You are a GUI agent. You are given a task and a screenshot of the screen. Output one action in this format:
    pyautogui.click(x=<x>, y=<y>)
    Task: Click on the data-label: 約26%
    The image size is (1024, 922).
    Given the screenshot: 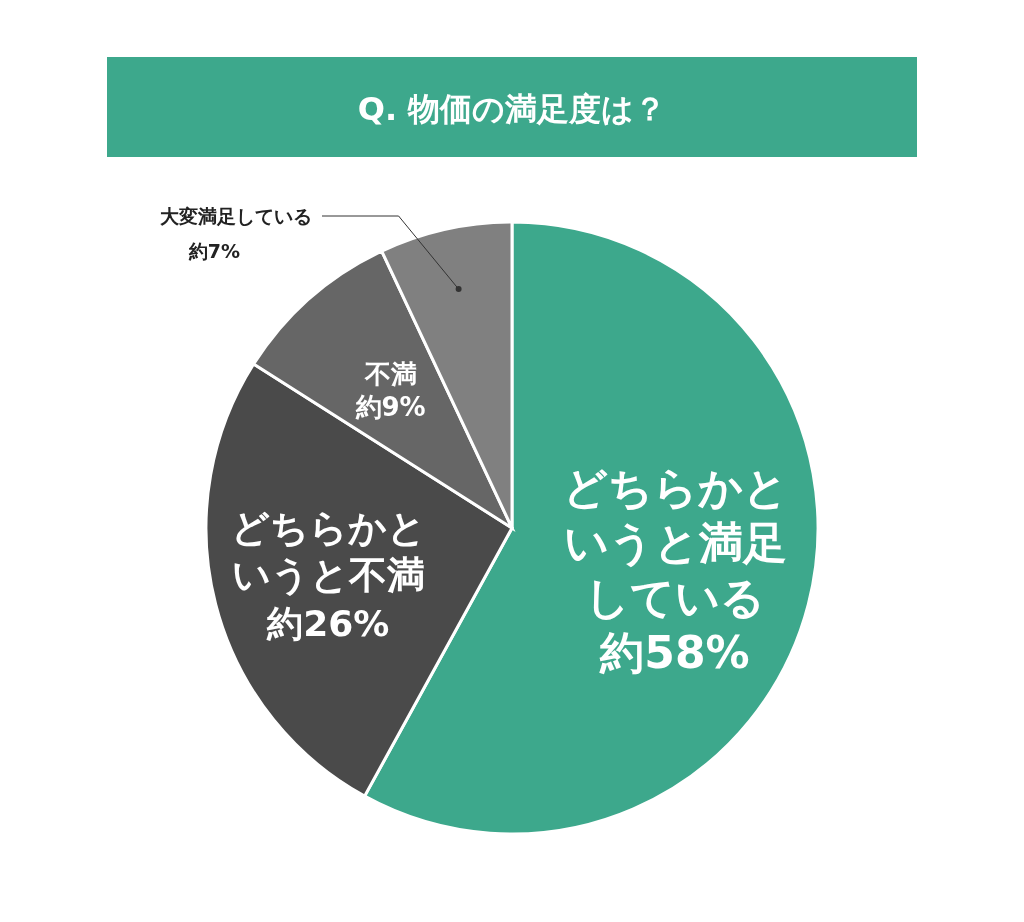 What is the action you would take?
    pyautogui.click(x=328, y=623)
    